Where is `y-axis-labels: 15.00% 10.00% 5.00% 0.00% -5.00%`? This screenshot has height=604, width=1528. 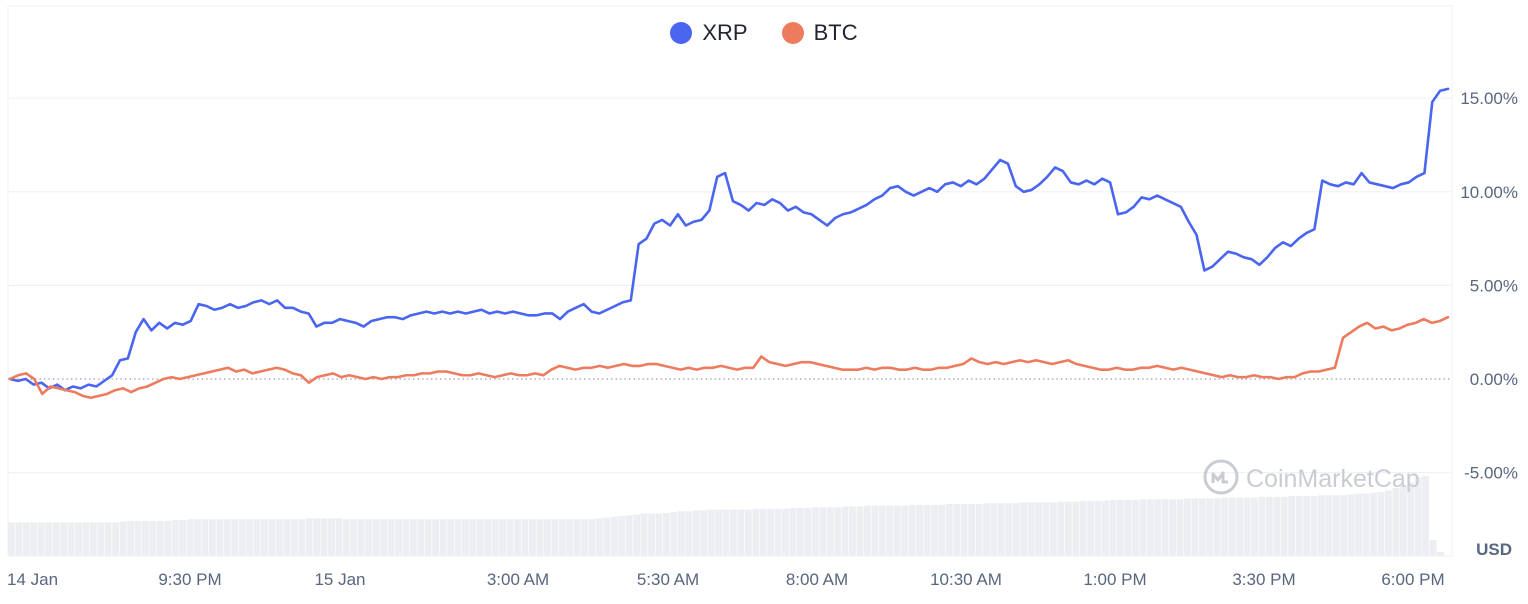
y-axis-labels: 15.00% 10.00% 5.00% 0.00% -5.00% is located at coordinates (1489, 285).